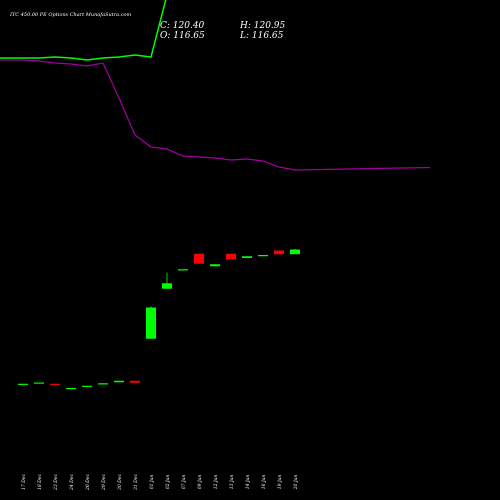 The image size is (500, 500). I want to click on close-readout: C: 120.40, so click(182, 26).